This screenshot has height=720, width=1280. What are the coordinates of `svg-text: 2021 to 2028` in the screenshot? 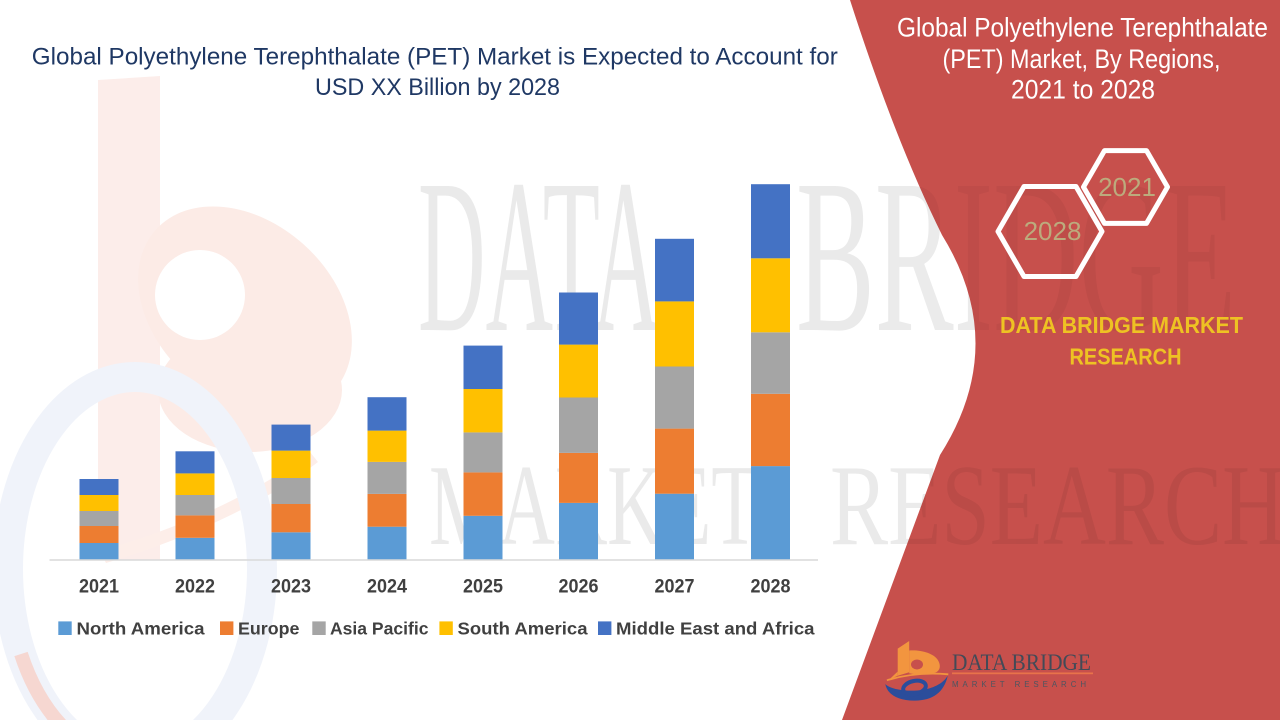 It's located at (1083, 89).